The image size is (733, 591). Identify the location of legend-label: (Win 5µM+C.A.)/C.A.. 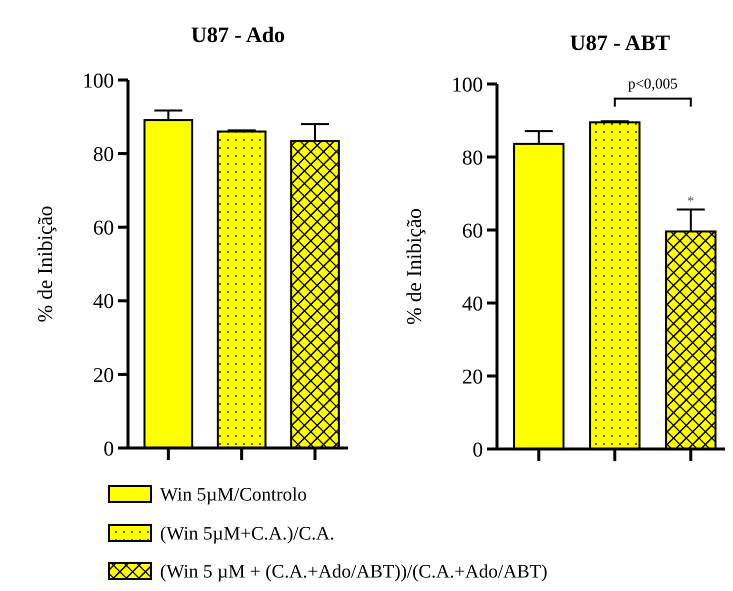
(247, 534).